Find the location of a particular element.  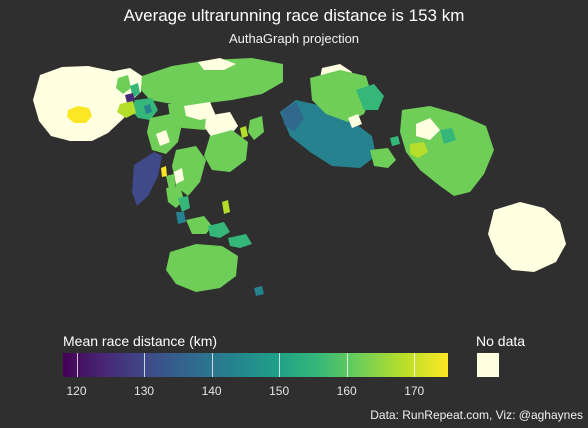

region-russia-north is located at coordinates (217, 64).